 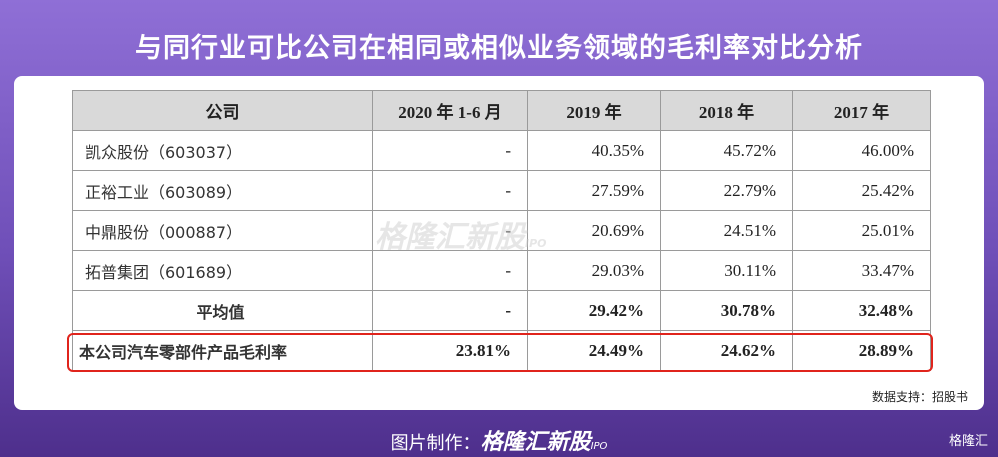 I want to click on header-cell: 2020 年 1-6 月, so click(x=450, y=110).